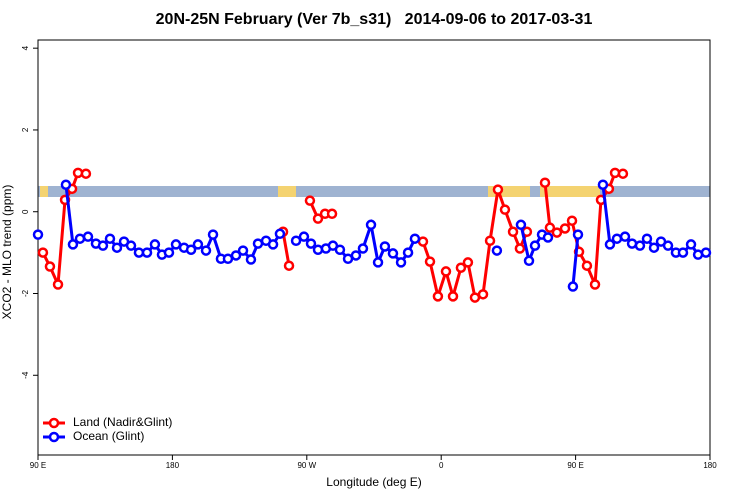 The width and height of the screenshot is (750, 500). Describe the element at coordinates (7, 252) in the screenshot. I see `y-axis-label: XCO2 - MLO trend (ppm)` at that location.